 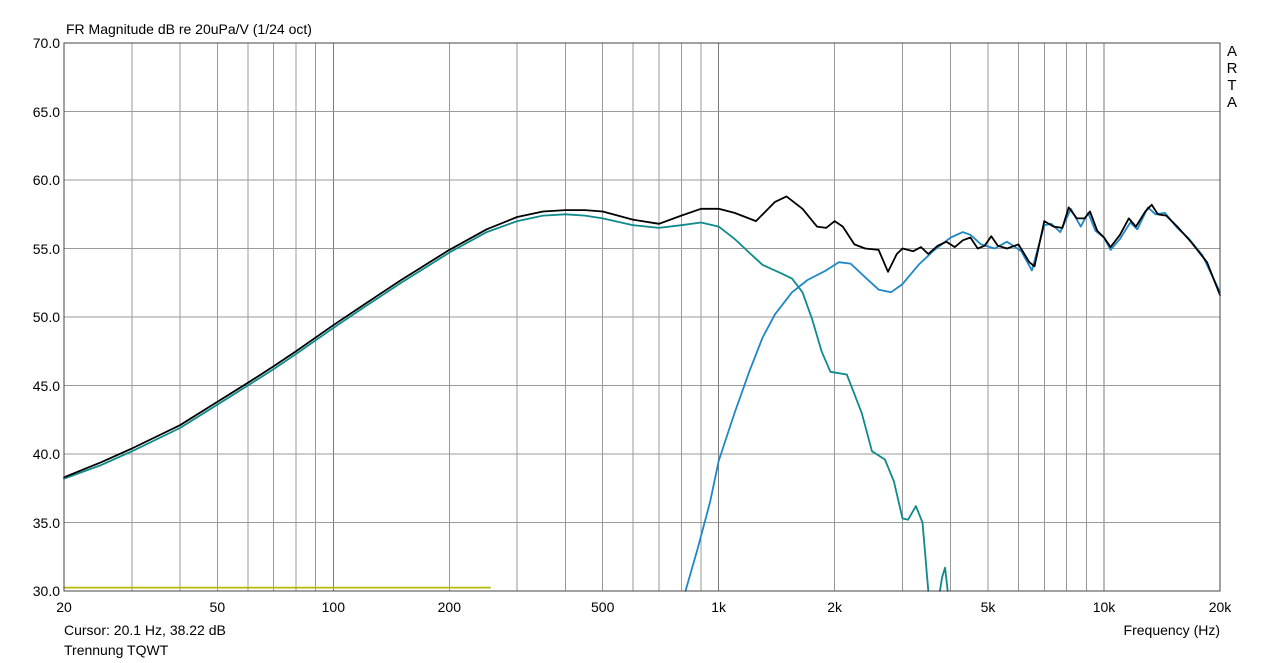 I want to click on x-tick-label: 500, so click(x=602, y=607).